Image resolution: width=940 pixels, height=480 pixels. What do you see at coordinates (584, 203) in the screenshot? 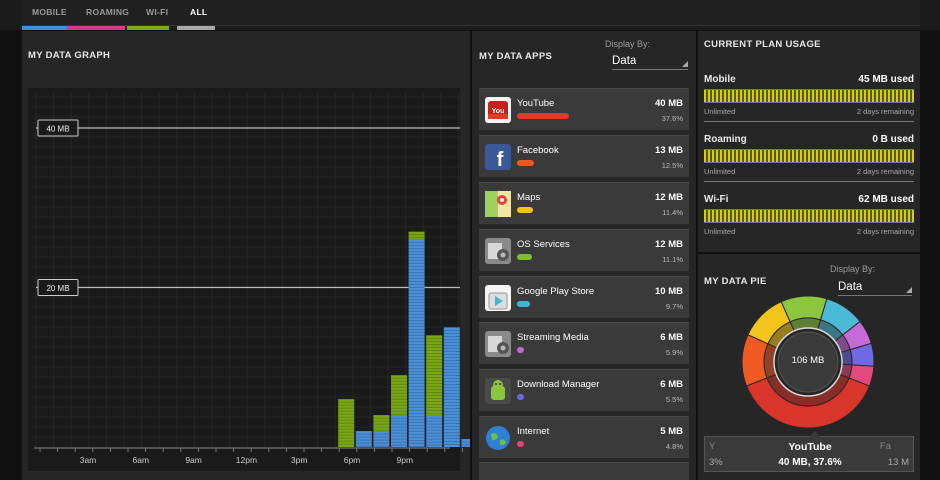
I see `app-row-maps: Maps 12 MB 11.4%` at bounding box center [584, 203].